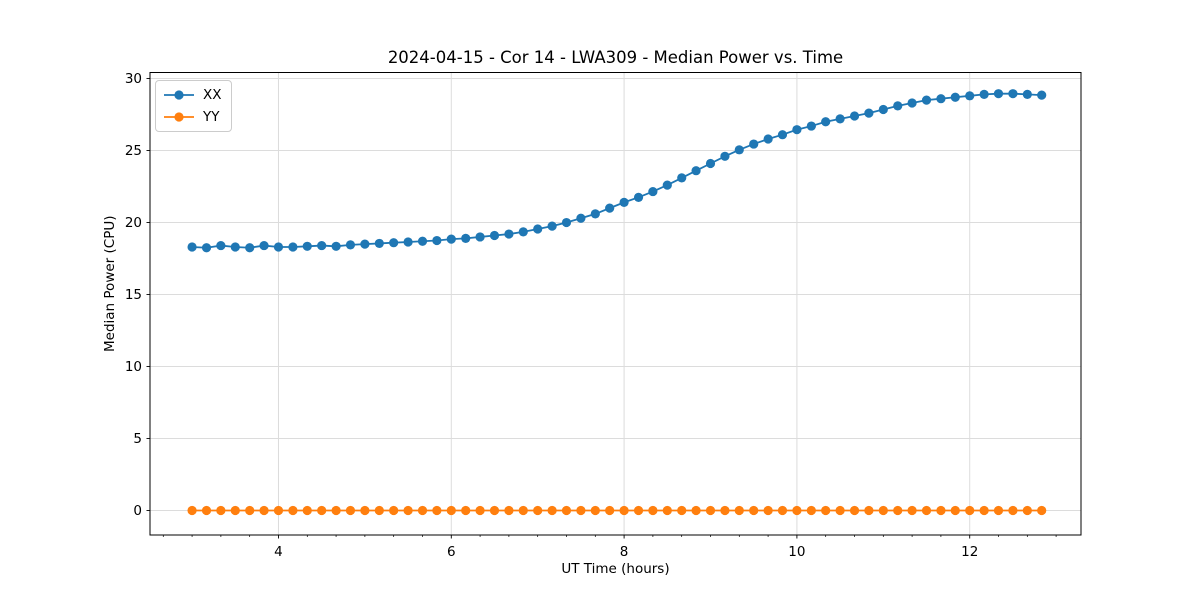 The height and width of the screenshot is (600, 1200). Describe the element at coordinates (133, 295) in the screenshot. I see `y-tick-label: 15` at that location.